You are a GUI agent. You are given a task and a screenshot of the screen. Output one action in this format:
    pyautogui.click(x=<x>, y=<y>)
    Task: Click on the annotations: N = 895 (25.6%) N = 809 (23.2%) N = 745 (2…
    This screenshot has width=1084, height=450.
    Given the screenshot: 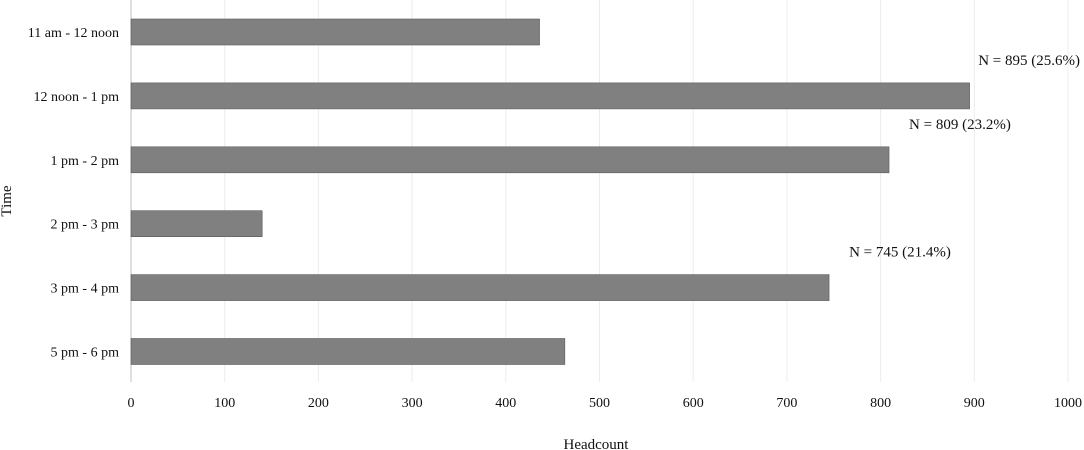 What is the action you would take?
    pyautogui.click(x=964, y=157)
    